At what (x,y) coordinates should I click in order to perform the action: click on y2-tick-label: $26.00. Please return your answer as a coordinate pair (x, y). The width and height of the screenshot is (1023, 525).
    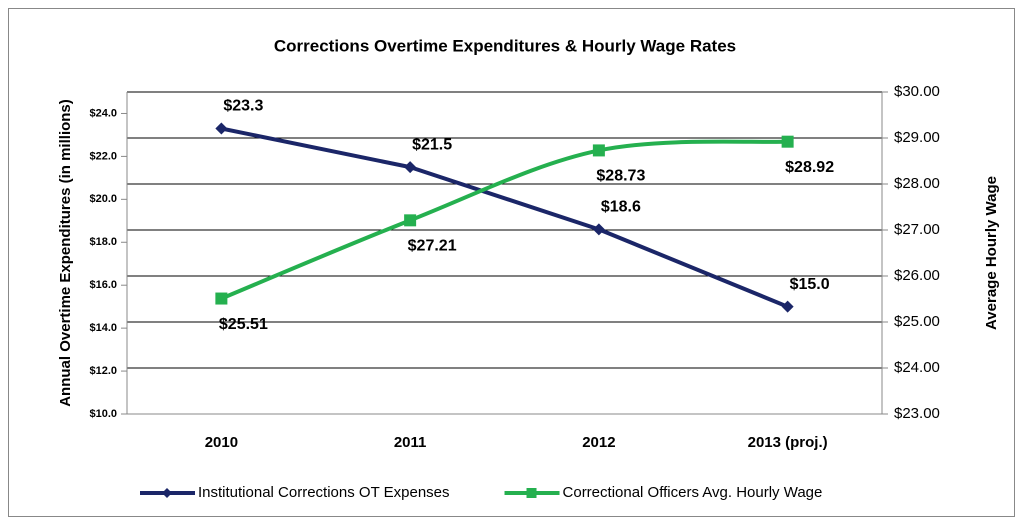
    Looking at the image, I should click on (917, 275).